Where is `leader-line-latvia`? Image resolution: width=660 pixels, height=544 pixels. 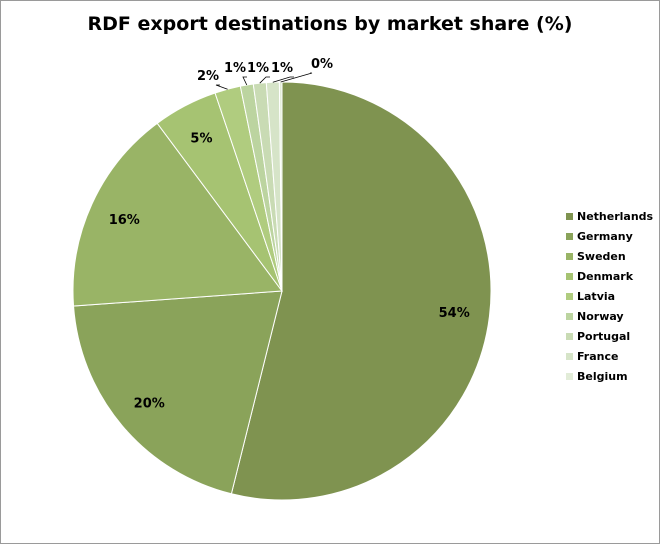
leader-line-latvia is located at coordinates (221, 87).